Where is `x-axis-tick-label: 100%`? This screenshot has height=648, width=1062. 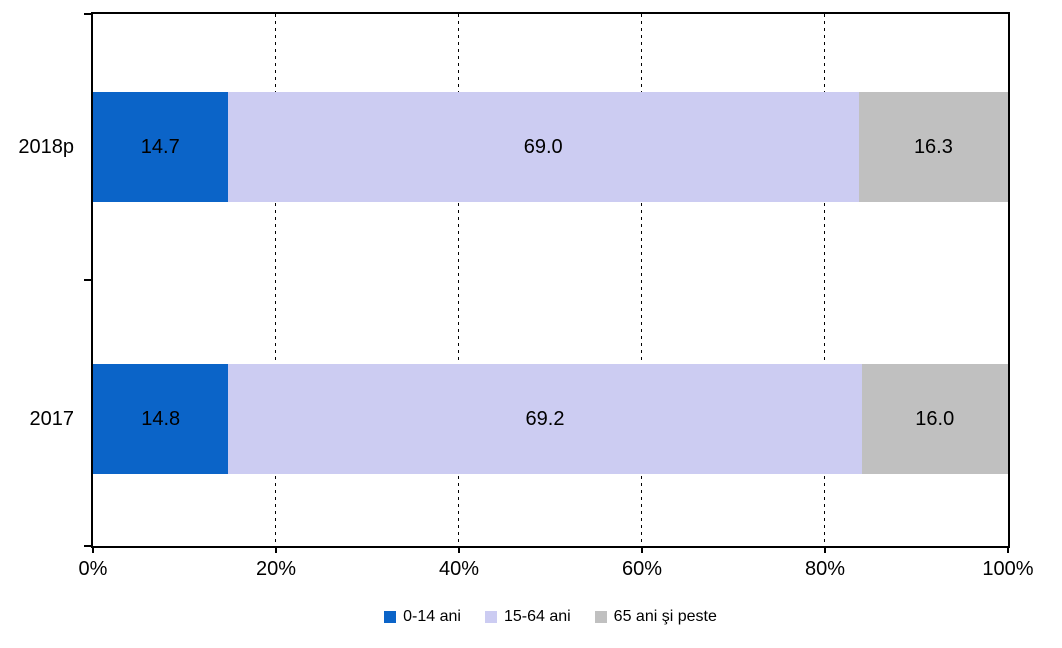 x-axis-tick-label: 100% is located at coordinates (1008, 569).